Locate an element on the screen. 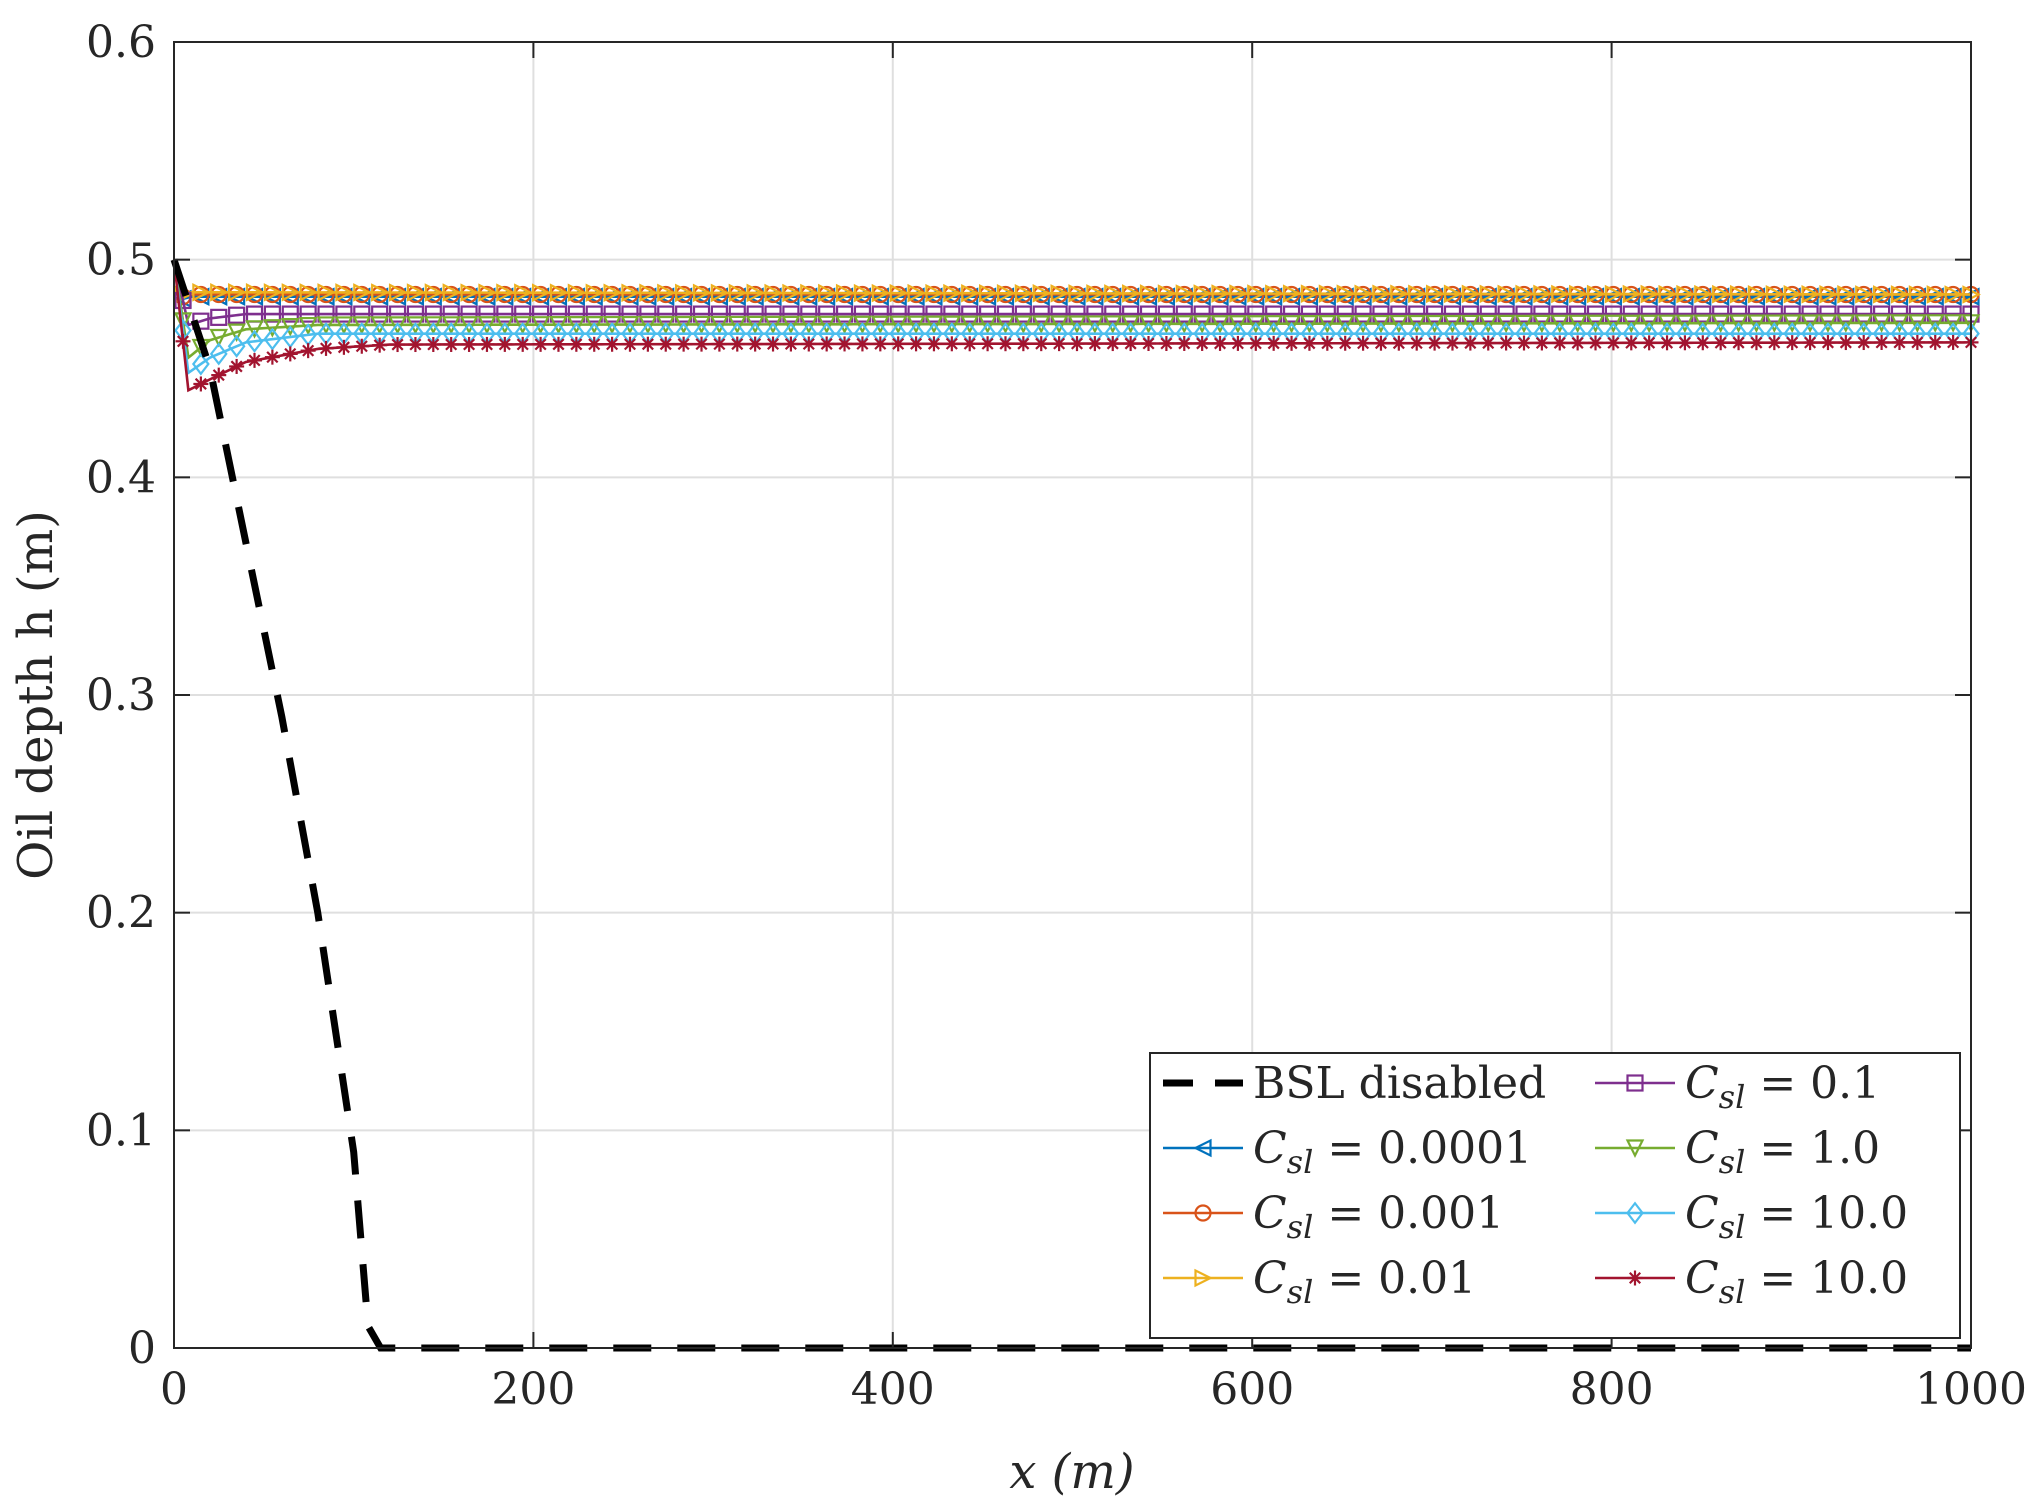 The width and height of the screenshot is (2032, 1511). legend-box is located at coordinates (1555, 1195).